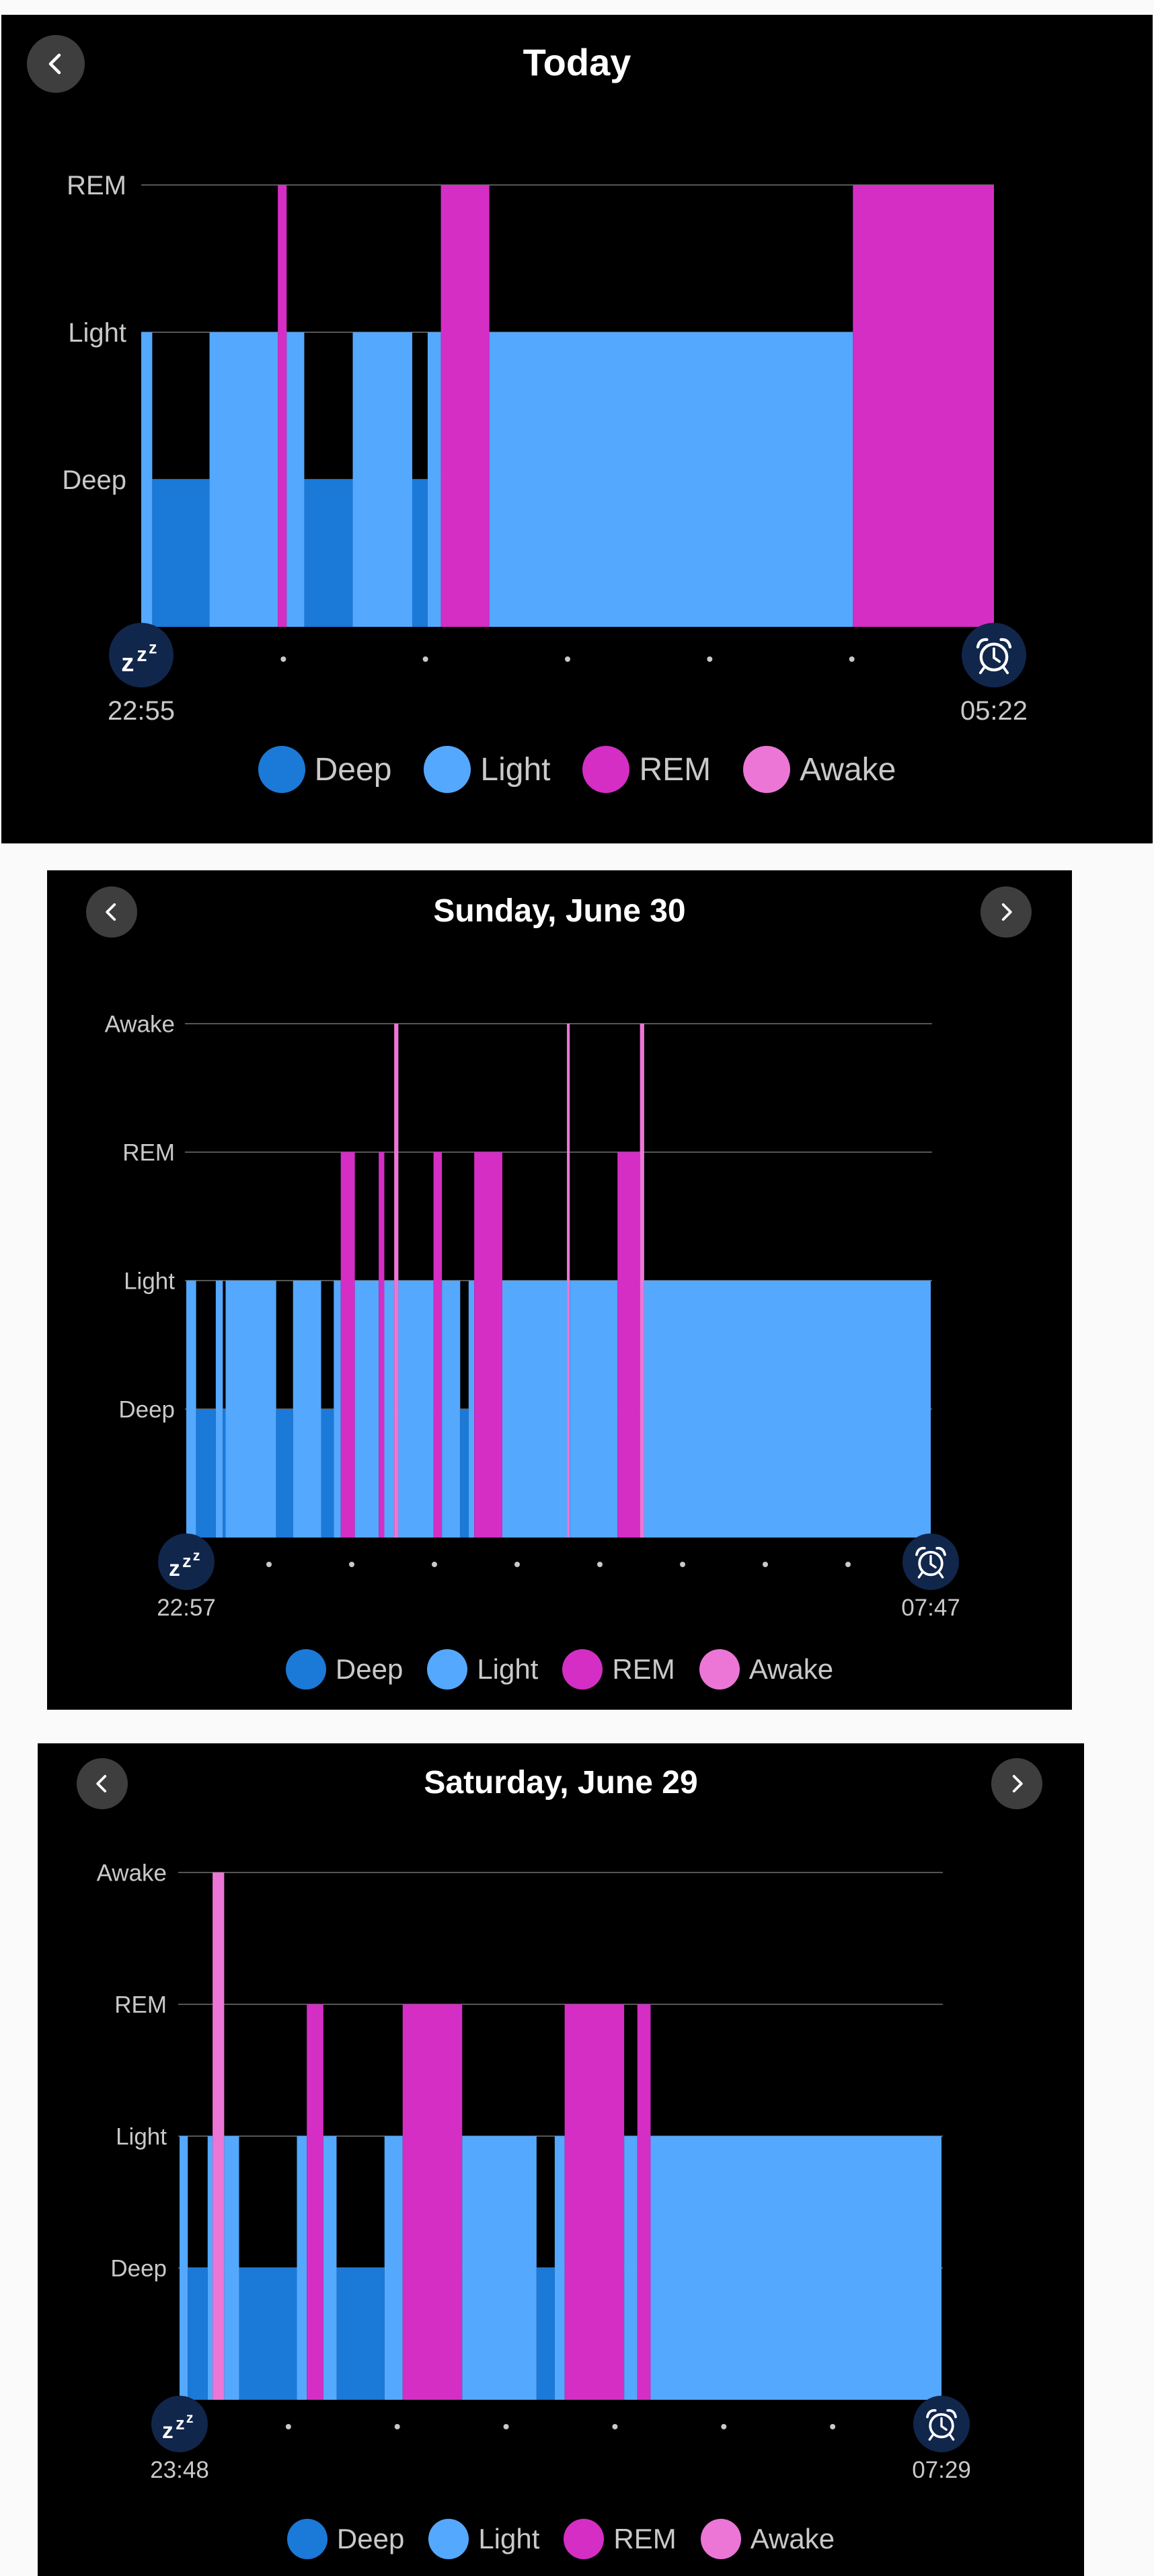  Describe the element at coordinates (942, 2470) in the screenshot. I see `end-time-label: 07:29` at that location.